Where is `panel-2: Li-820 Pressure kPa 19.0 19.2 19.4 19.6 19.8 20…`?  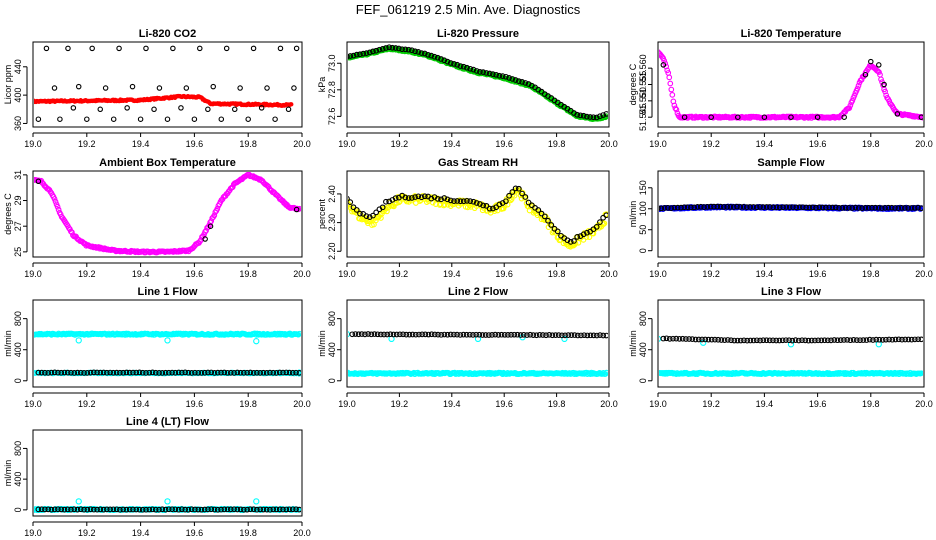 panel-2: Li-820 Pressure kPa 19.0 19.2 19.4 19.6 19.8 20… is located at coordinates (467, 88).